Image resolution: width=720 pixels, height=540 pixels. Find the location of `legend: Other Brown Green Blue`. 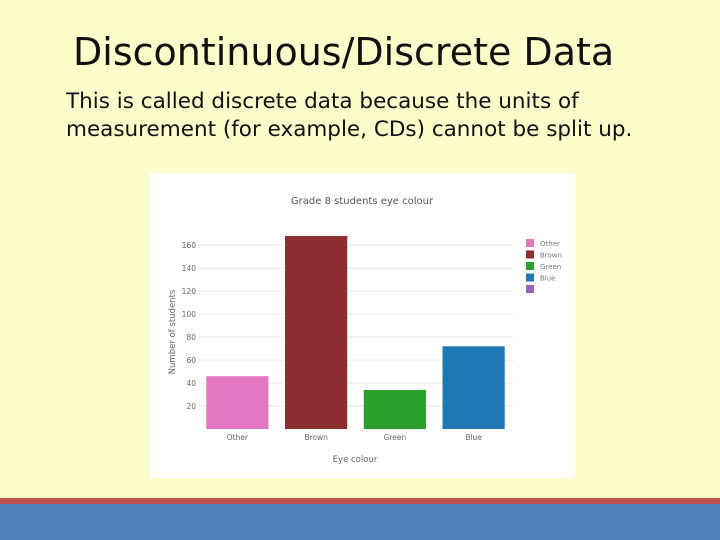

legend: Other Brown Green Blue is located at coordinates (544, 266).